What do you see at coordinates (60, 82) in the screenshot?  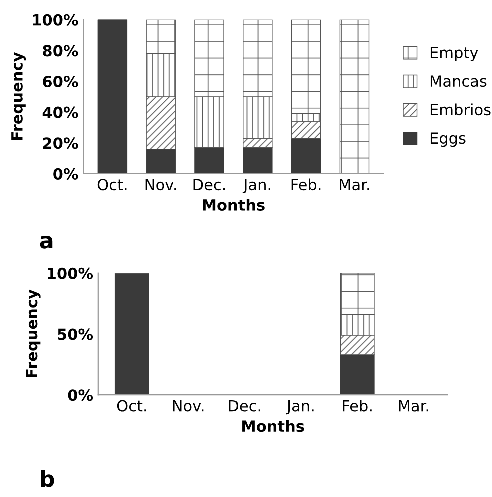 I see `y-tick-label: 60%` at bounding box center [60, 82].